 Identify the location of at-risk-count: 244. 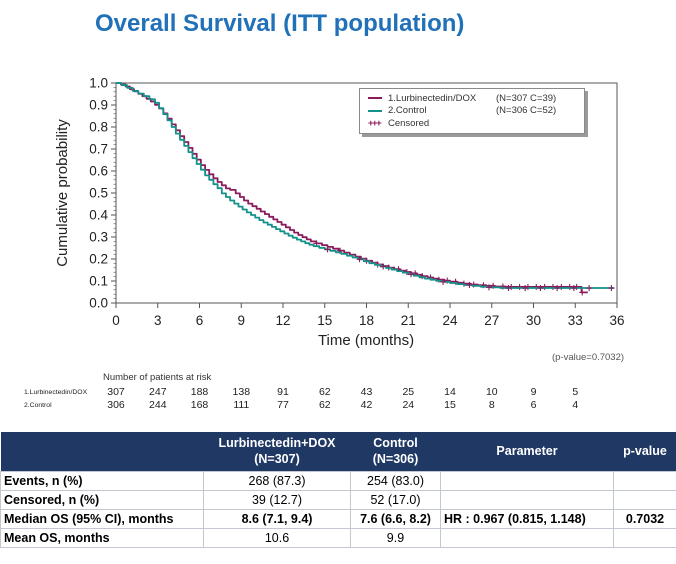
(158, 405).